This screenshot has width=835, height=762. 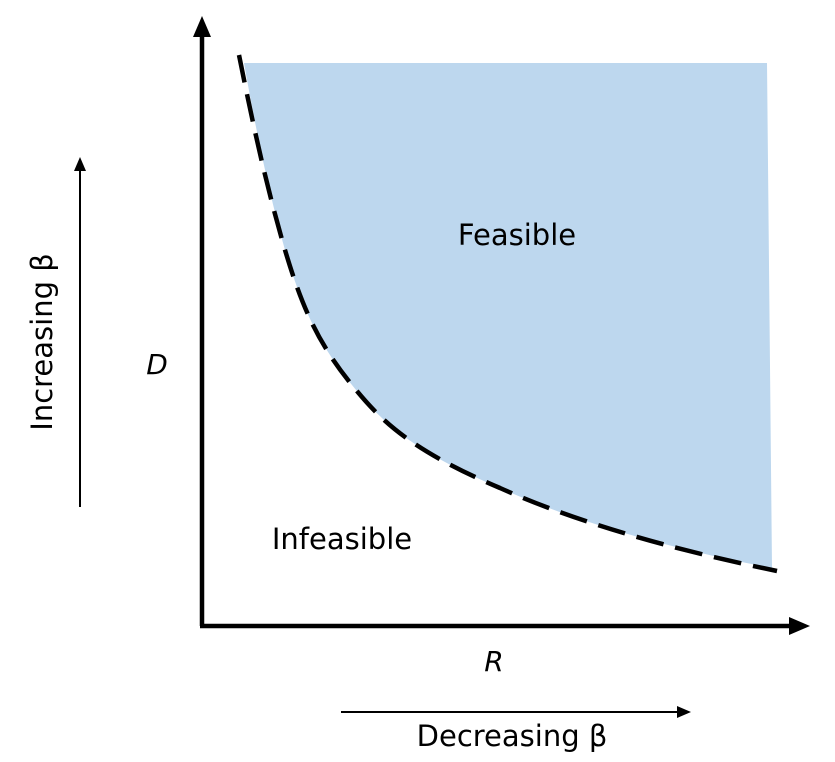 What do you see at coordinates (517, 235) in the screenshot?
I see `feasible-label: Feasible` at bounding box center [517, 235].